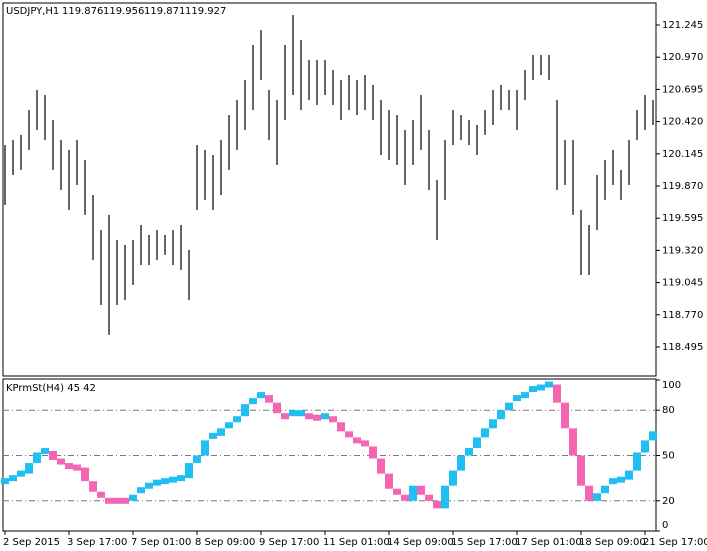 The width and height of the screenshot is (707, 551). What do you see at coordinates (32, 11) in the screenshot?
I see `symbol-title: USDJPY,H1` at bounding box center [32, 11].